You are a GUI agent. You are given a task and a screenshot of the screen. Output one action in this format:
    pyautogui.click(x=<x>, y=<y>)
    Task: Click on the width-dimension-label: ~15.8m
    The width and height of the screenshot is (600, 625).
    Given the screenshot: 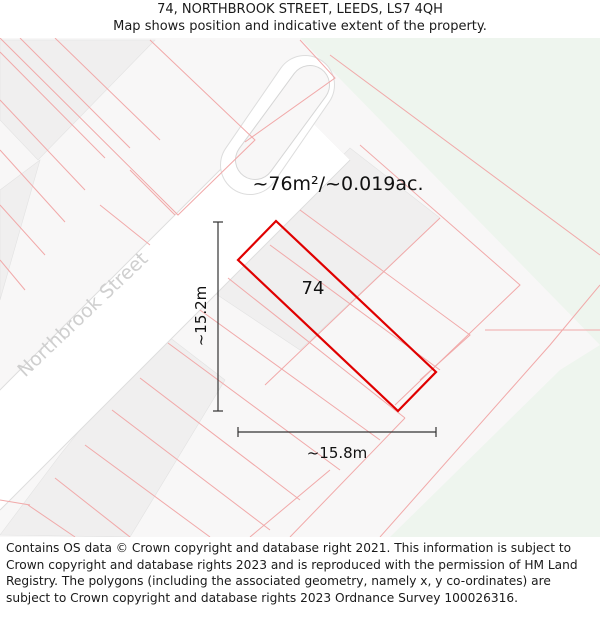 What is the action you would take?
    pyautogui.click(x=337, y=453)
    